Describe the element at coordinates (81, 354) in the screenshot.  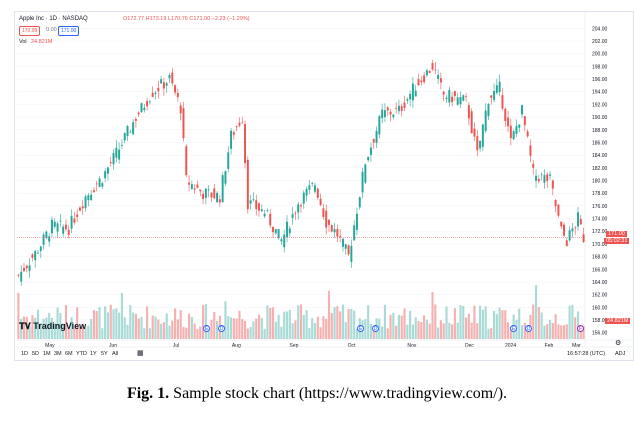
I see `timeframe-ytd-button: YTD` at that location.